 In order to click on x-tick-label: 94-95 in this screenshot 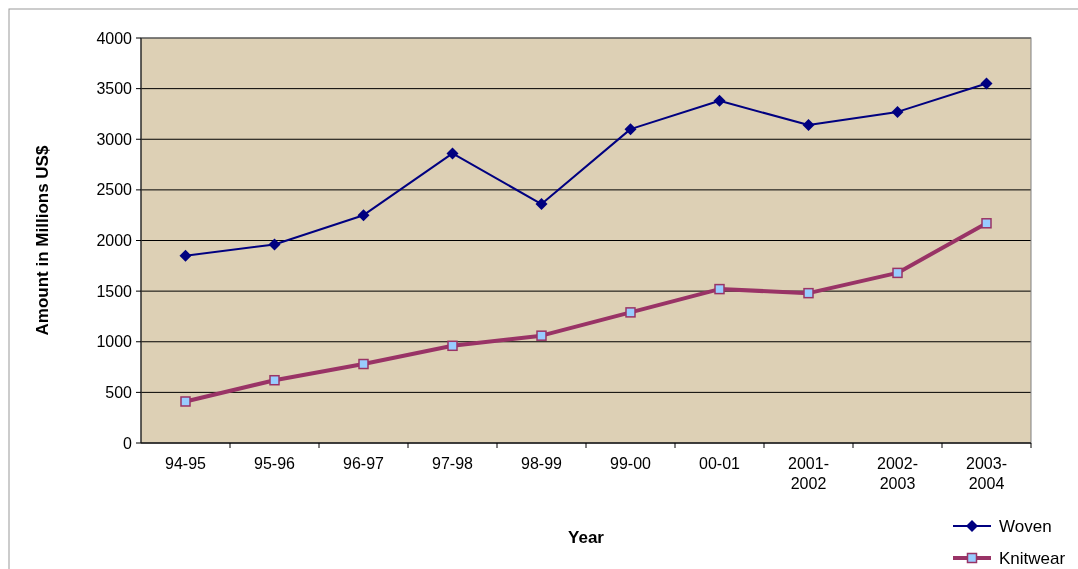, I will do `click(186, 463)`.